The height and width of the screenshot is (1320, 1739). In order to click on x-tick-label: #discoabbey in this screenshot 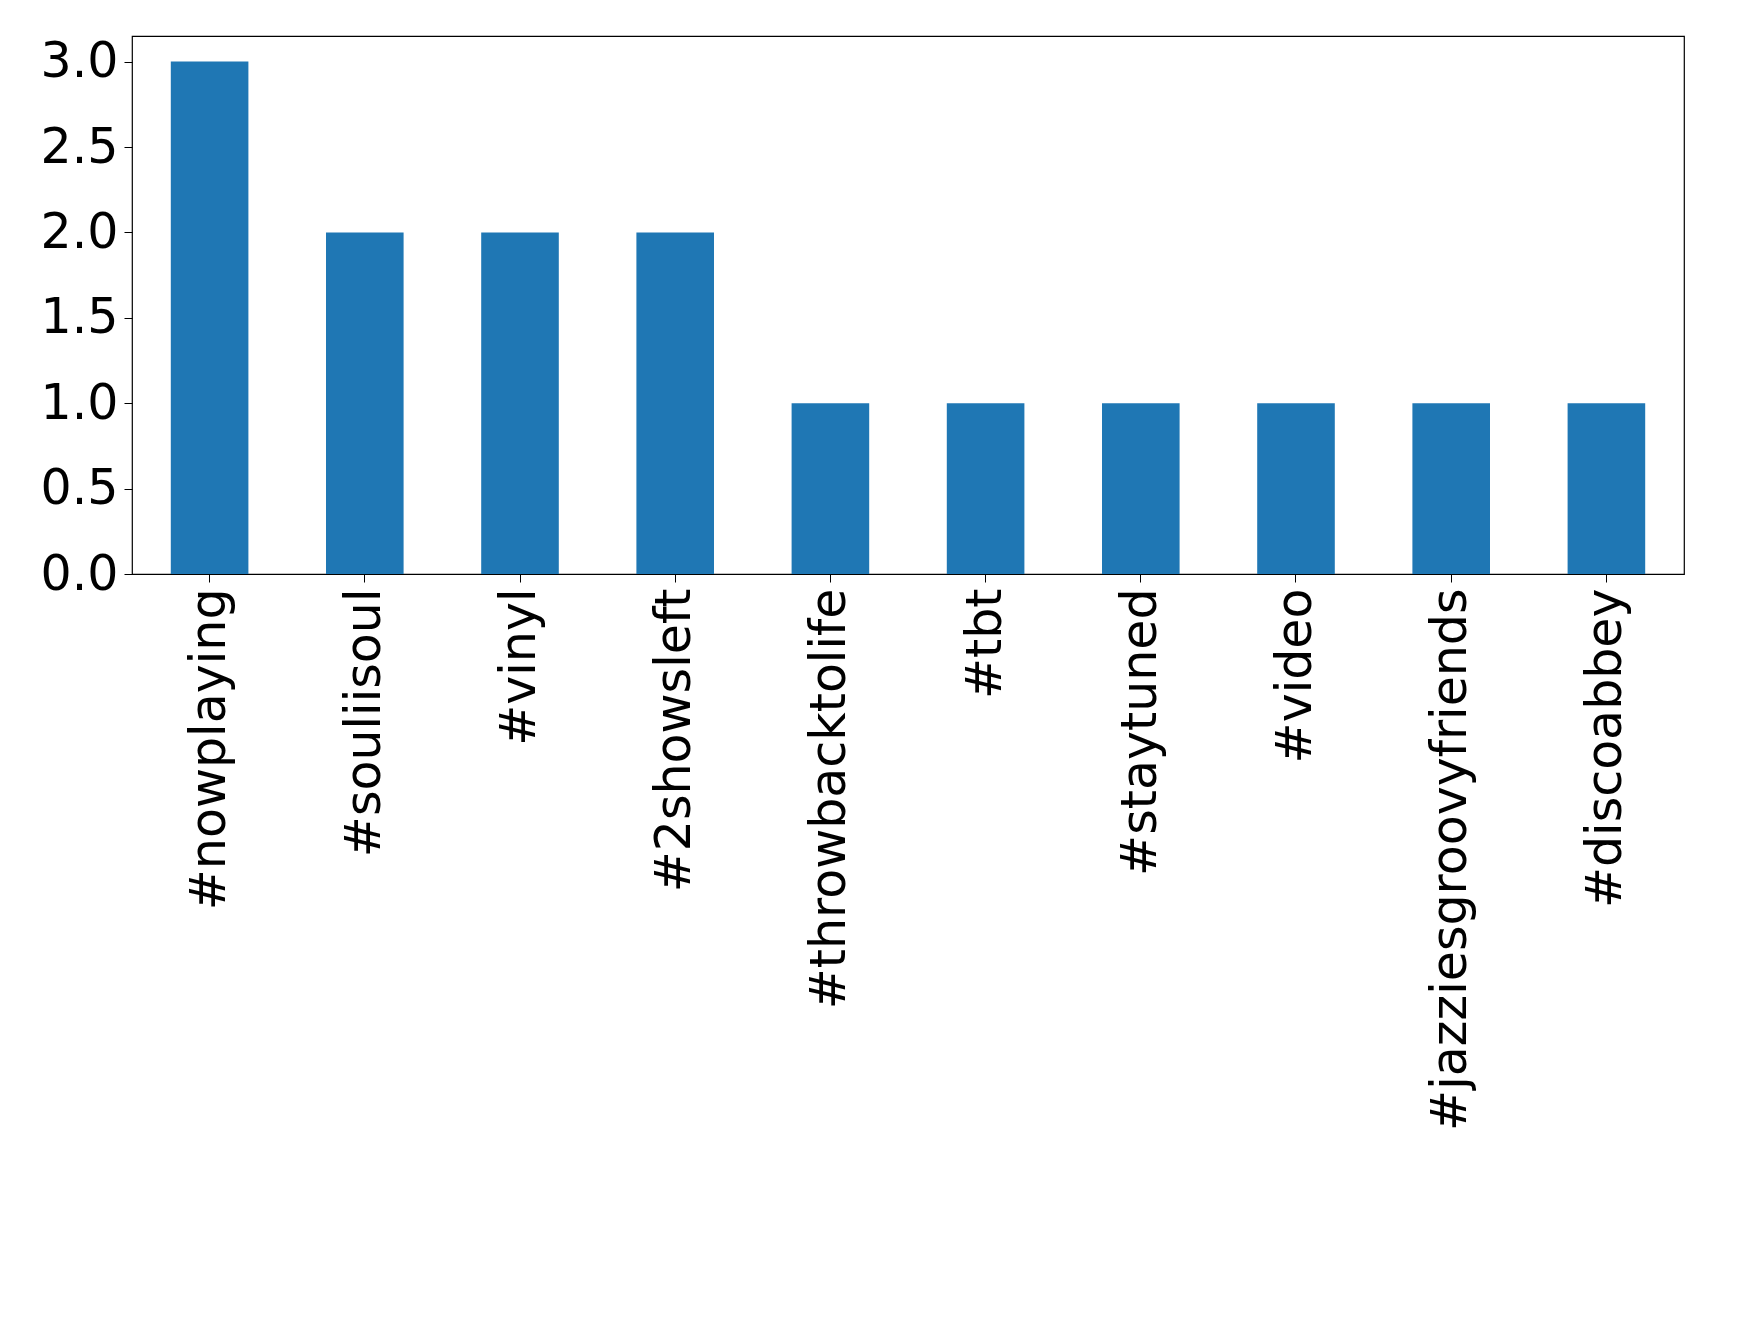, I will do `click(1605, 748)`.